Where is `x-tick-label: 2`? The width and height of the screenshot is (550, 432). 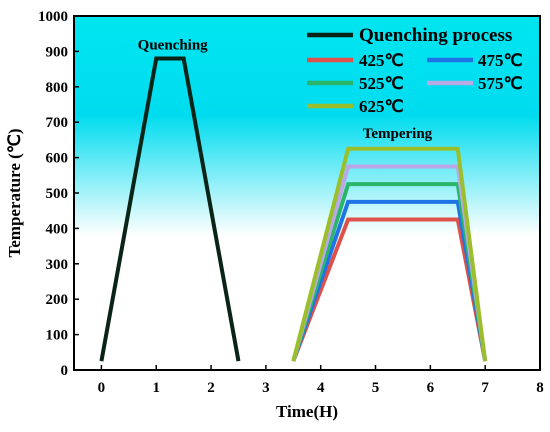
x-tick-label: 2 is located at coordinates (211, 388).